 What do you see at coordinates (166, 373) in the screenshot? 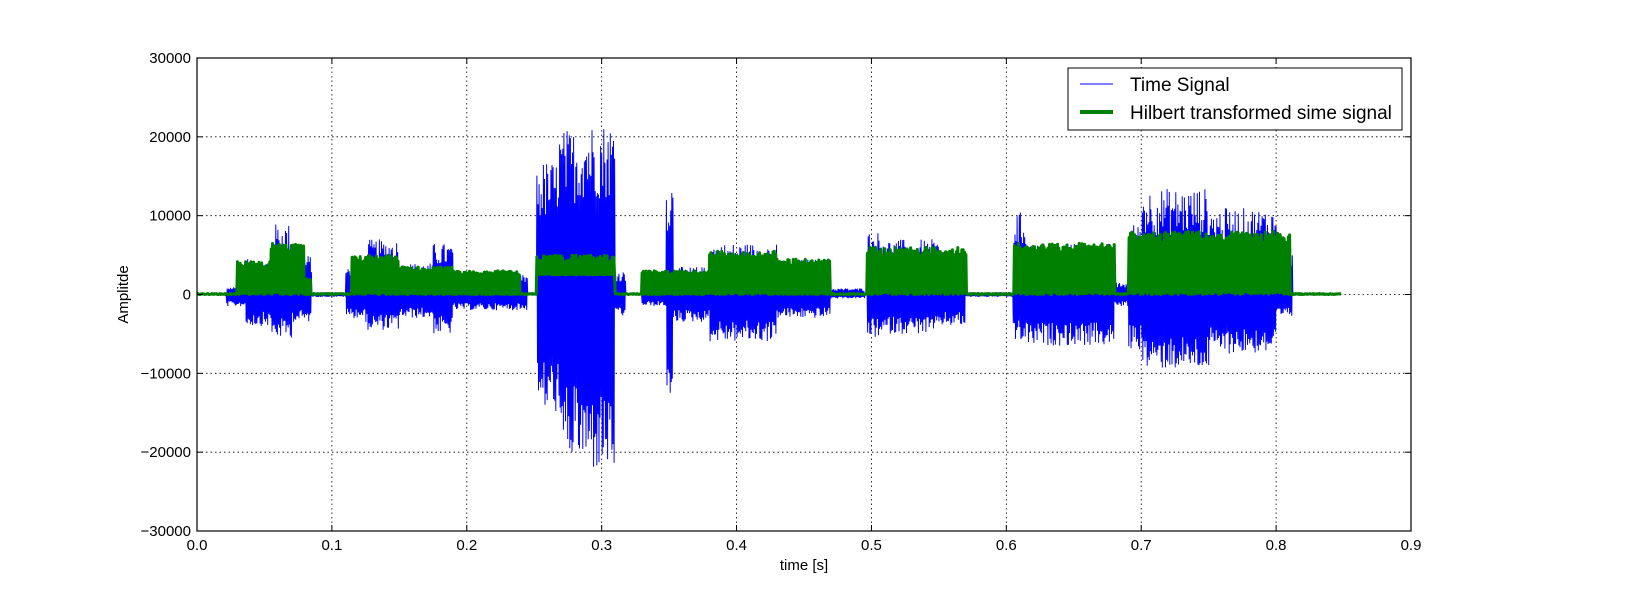
I see `y-tick-label: −10000` at bounding box center [166, 373].